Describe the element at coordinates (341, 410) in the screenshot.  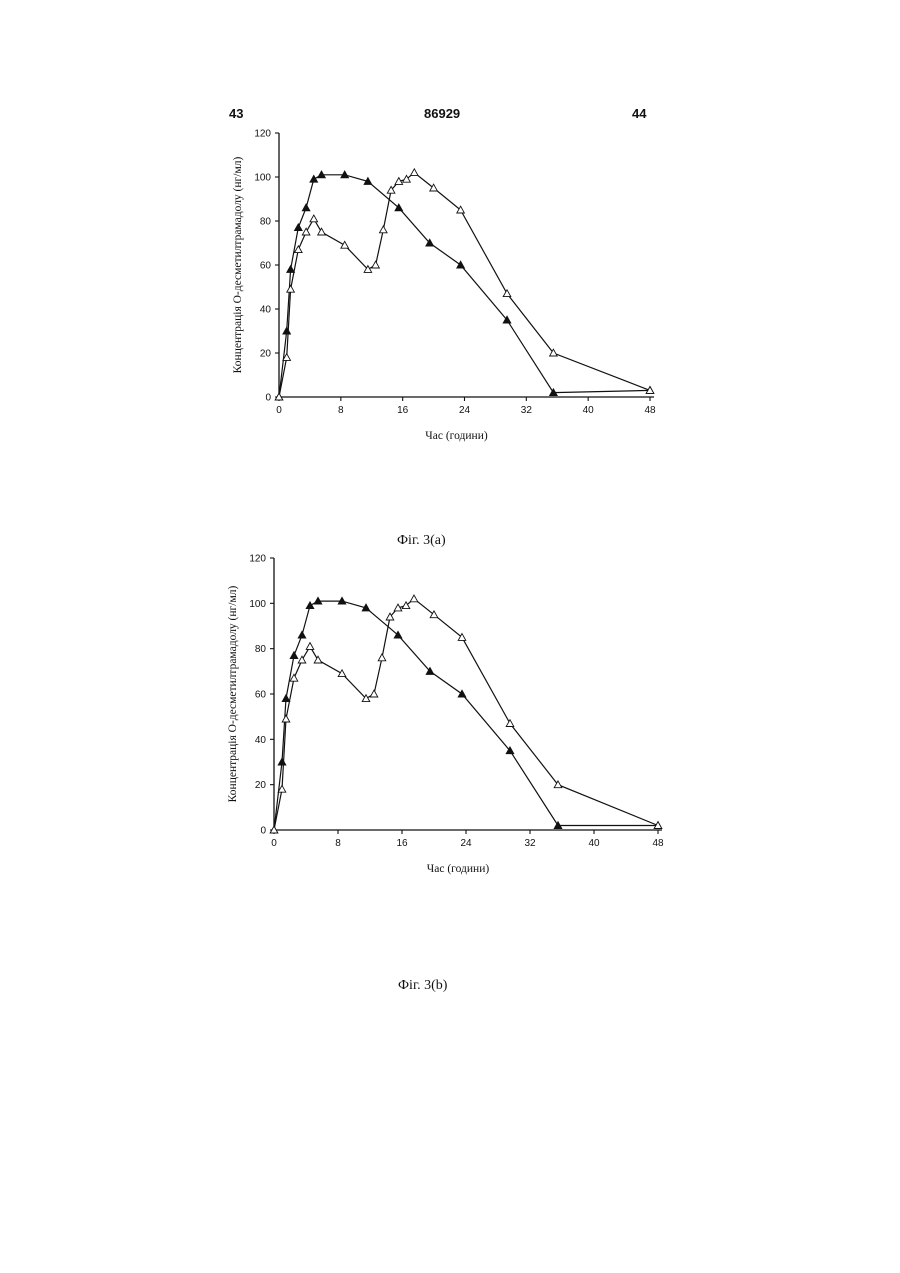
I see `x-tick-label: 8` at that location.